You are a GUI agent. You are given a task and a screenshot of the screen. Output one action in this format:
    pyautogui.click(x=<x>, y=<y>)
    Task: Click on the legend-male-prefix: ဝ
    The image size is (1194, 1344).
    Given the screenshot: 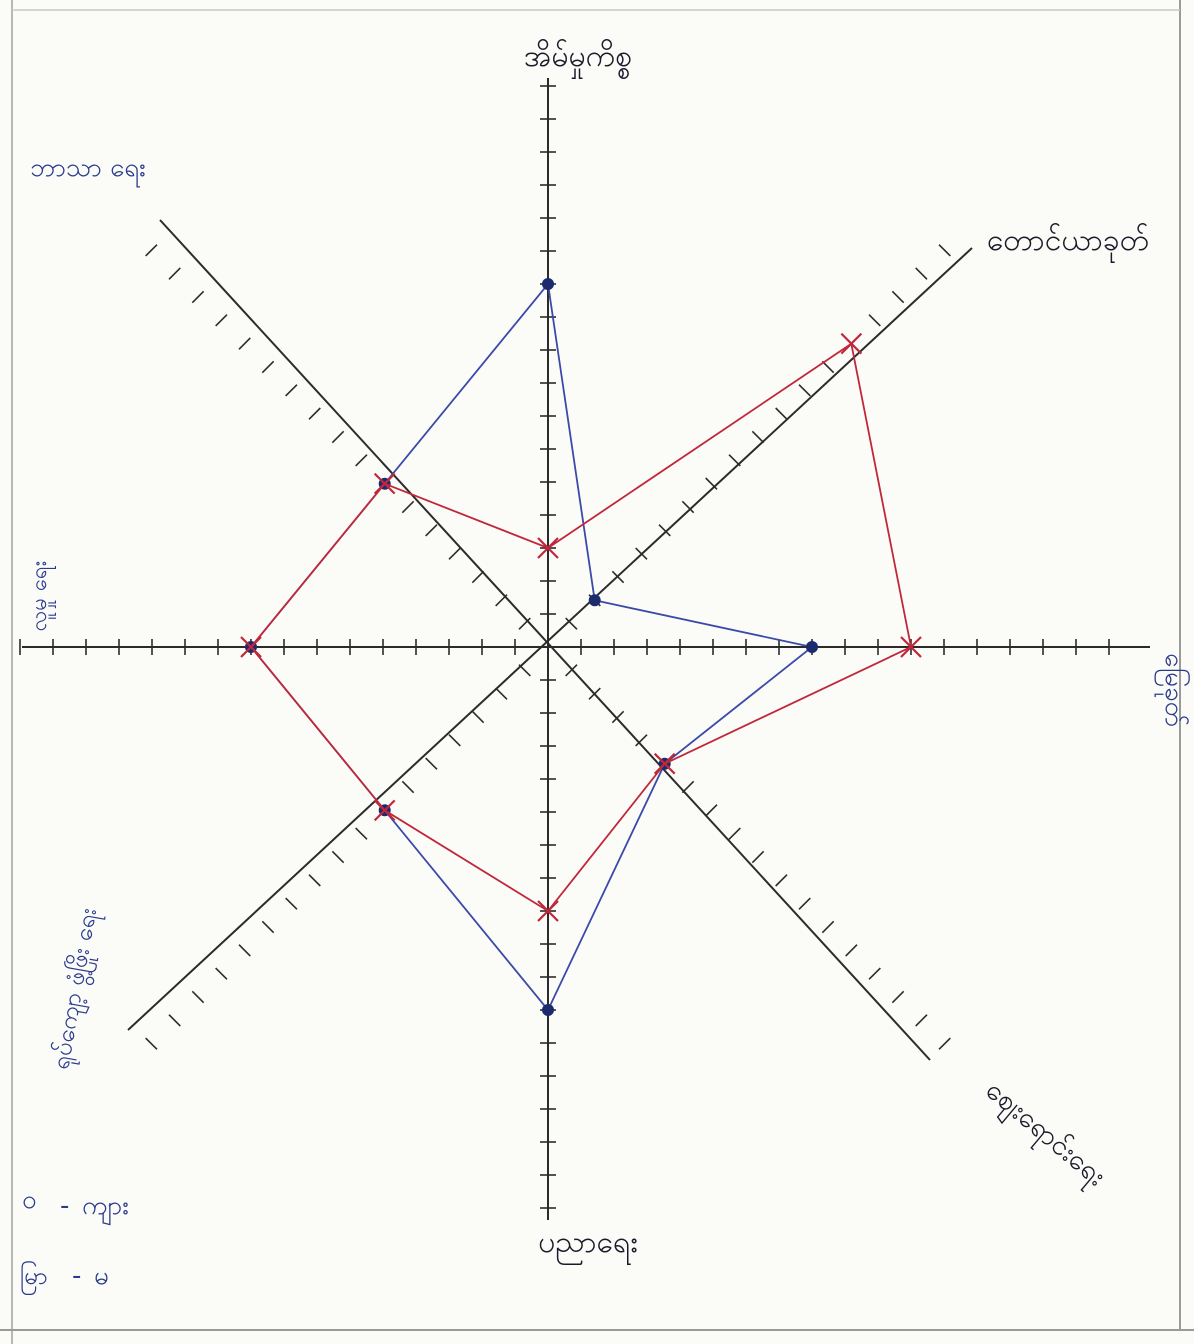 What is the action you would take?
    pyautogui.click(x=29, y=1200)
    